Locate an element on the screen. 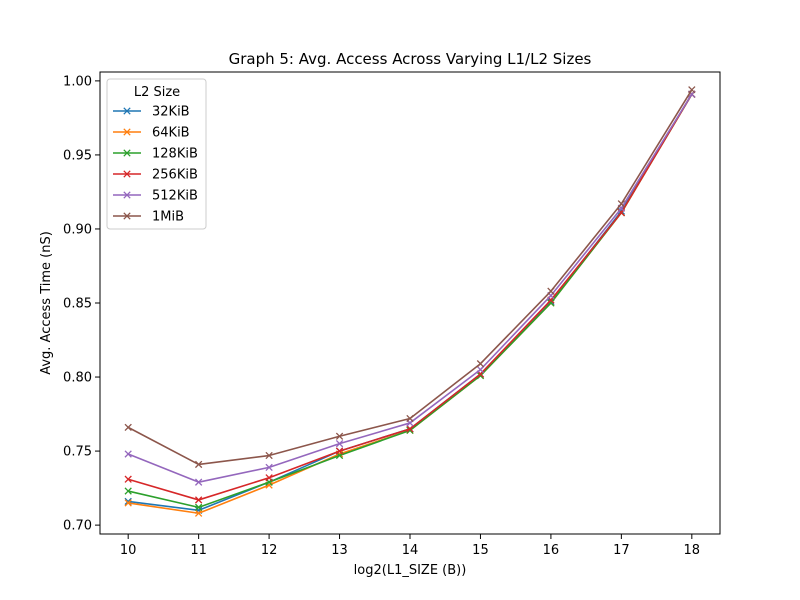 The height and width of the screenshot is (600, 800). x-tick-label: 10 is located at coordinates (128, 550).